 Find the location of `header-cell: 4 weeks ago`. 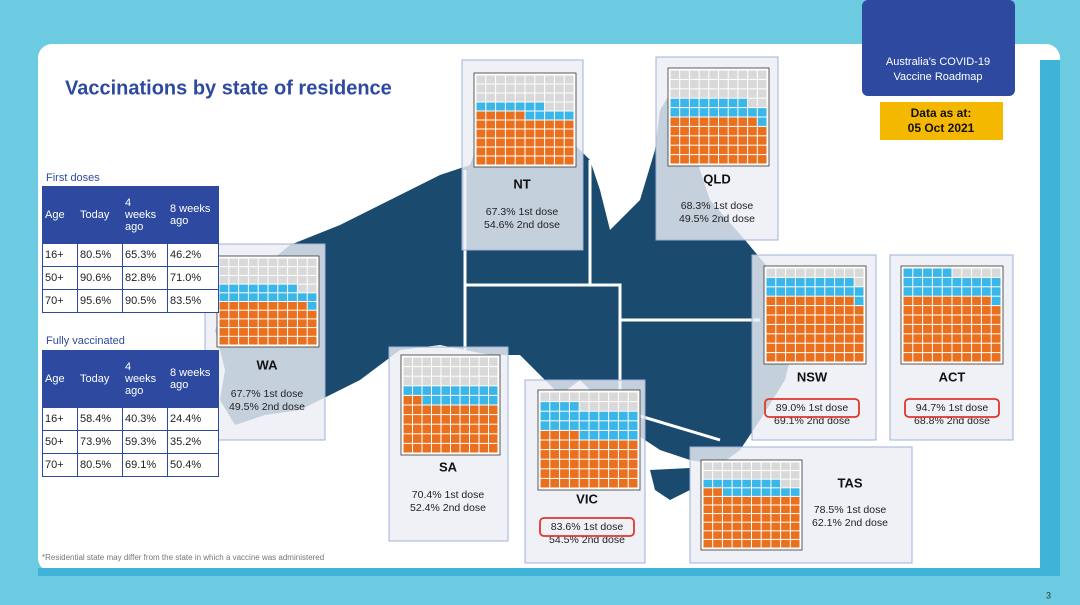

header-cell: 4 weeks ago is located at coordinates (145, 379).